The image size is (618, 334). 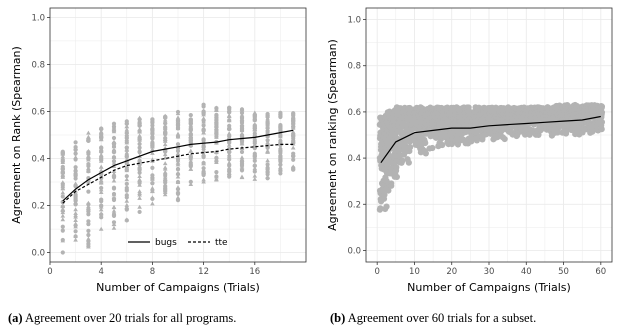 What do you see at coordinates (332, 135) in the screenshot?
I see `y-axis-label: Agreement on ranking (Spearman)` at bounding box center [332, 135].